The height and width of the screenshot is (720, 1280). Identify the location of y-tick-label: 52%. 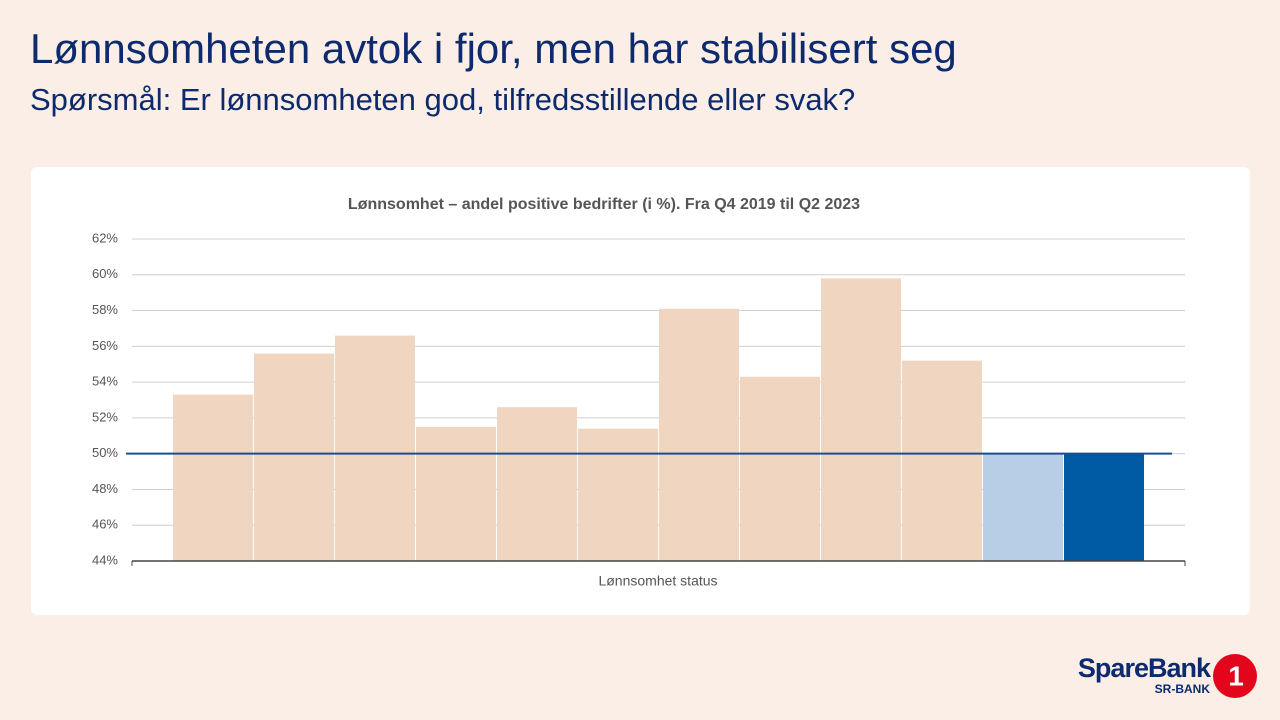
(105, 416).